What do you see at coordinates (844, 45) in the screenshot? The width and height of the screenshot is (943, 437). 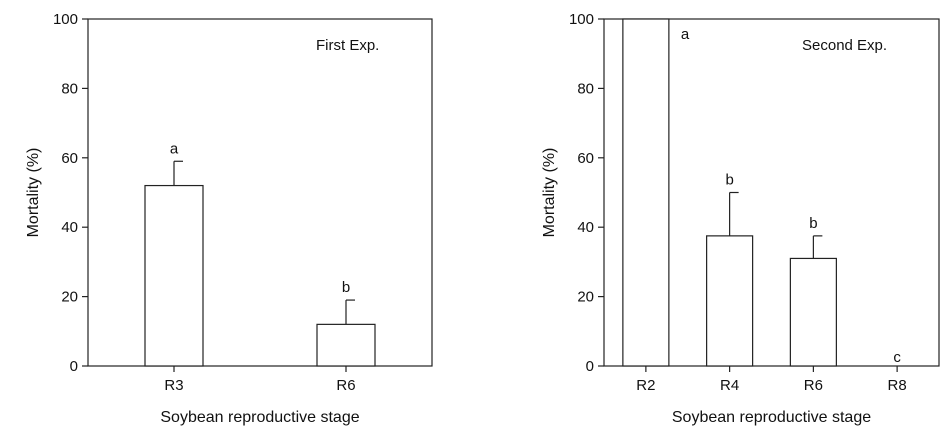 I see `experiment-label: Second Exp.` at bounding box center [844, 45].